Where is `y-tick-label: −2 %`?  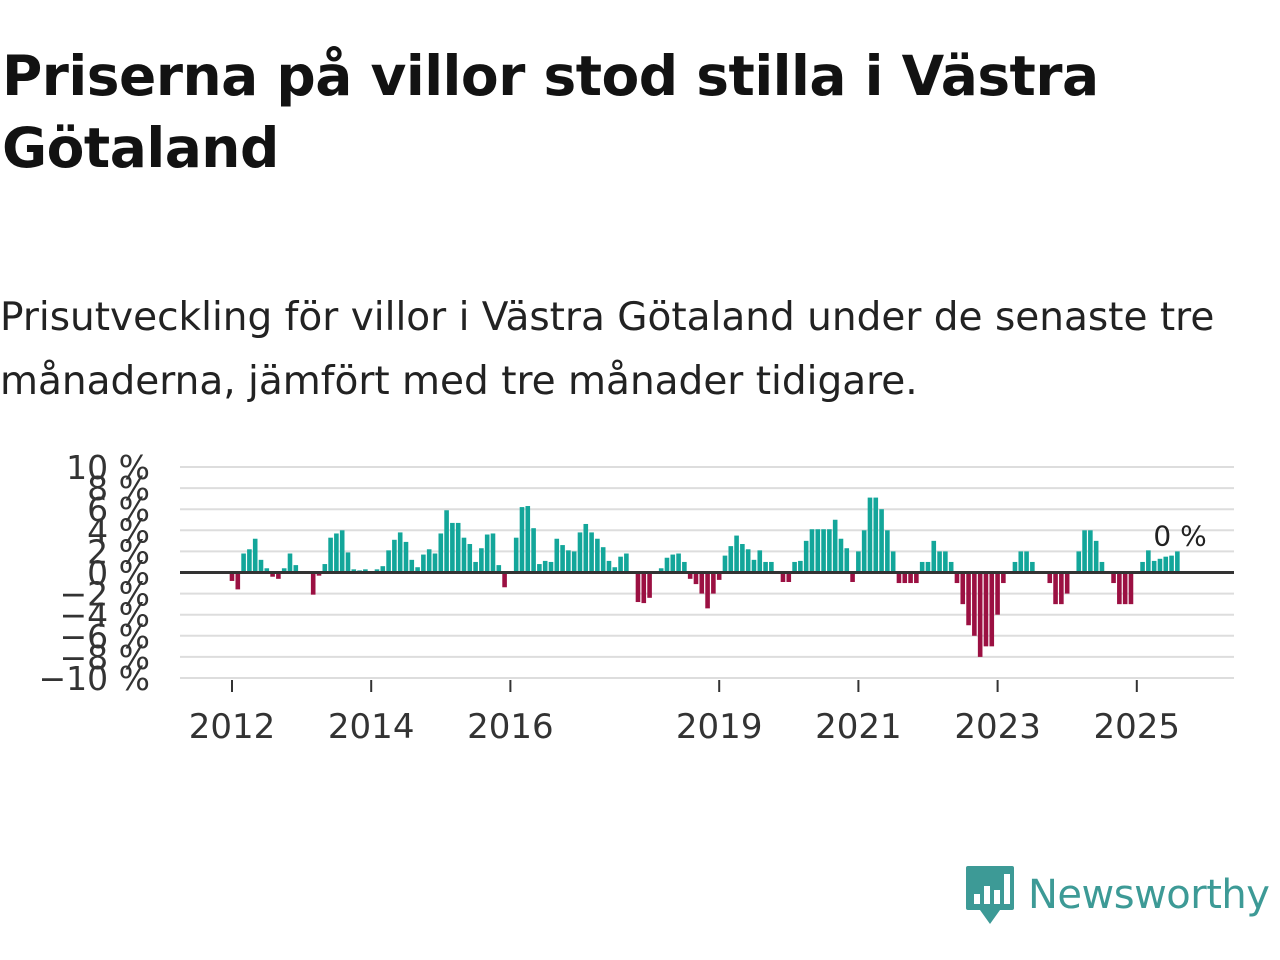
y-tick-label: −2 % is located at coordinates (105, 594).